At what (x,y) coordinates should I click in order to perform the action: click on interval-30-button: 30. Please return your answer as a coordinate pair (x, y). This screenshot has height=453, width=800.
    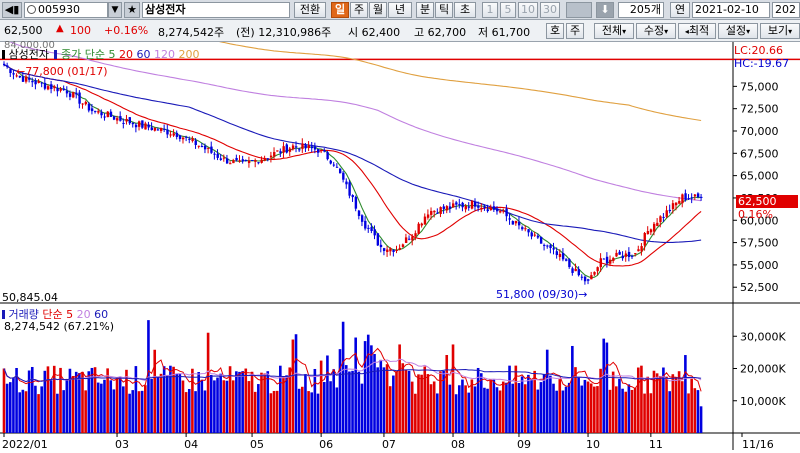
    Looking at the image, I should click on (550, 10).